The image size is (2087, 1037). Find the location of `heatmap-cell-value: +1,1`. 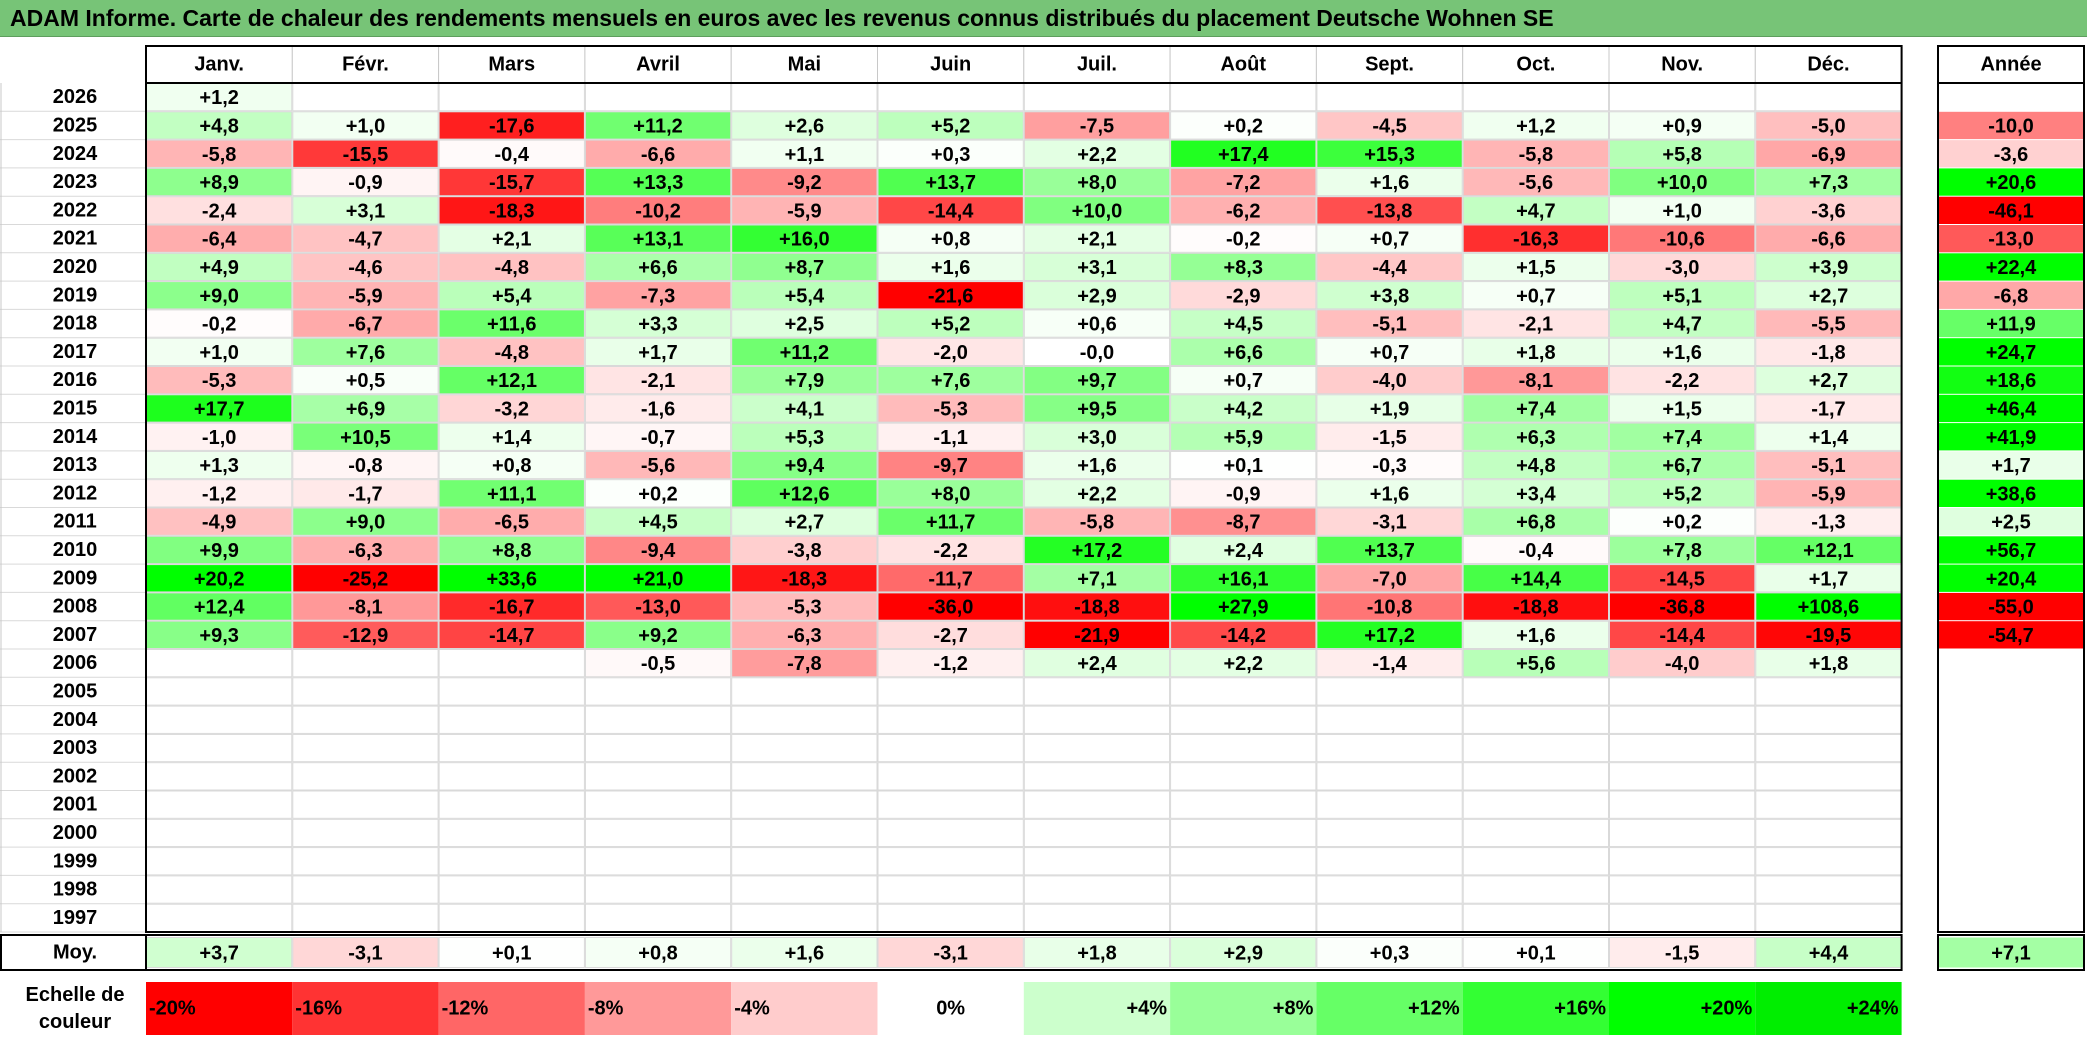

heatmap-cell-value: +1,1 is located at coordinates (804, 155).